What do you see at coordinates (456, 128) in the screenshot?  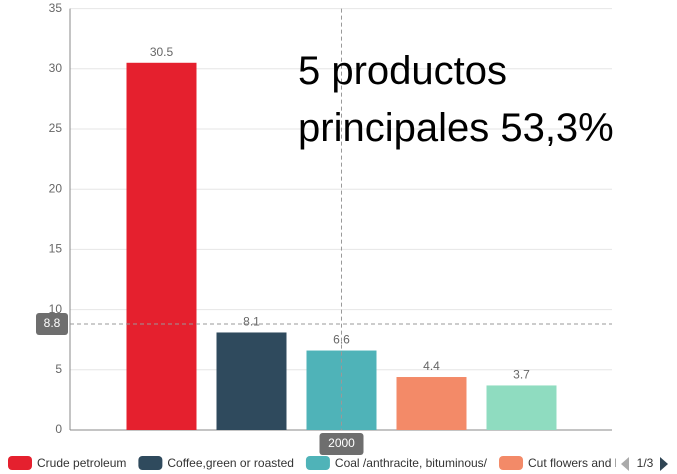 I see `annotation: principales 53,3%` at bounding box center [456, 128].